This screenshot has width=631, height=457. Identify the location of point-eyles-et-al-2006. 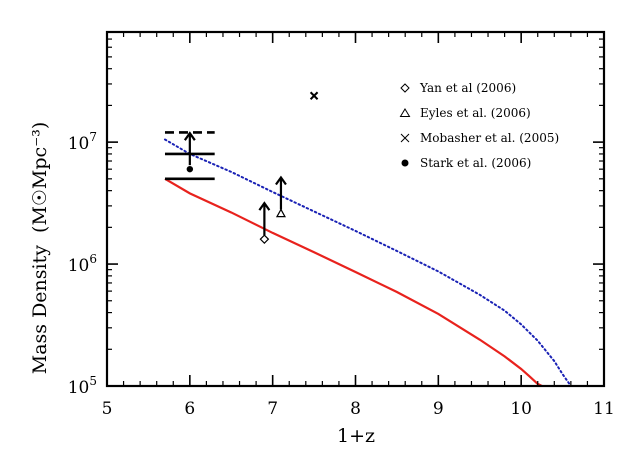
(280, 213).